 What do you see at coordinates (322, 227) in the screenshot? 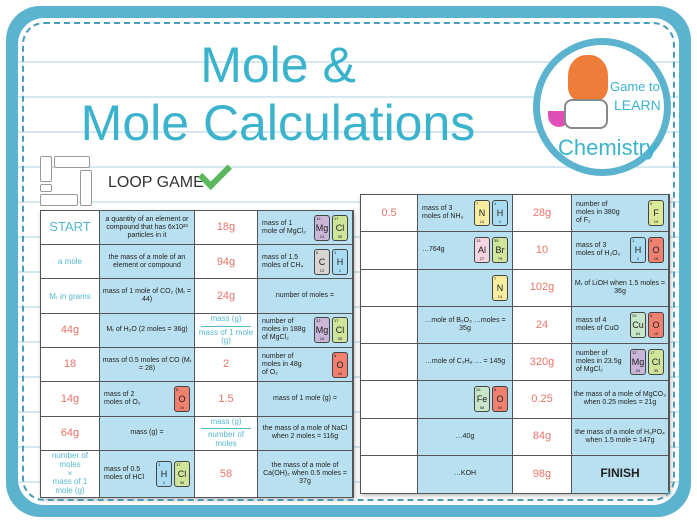
I see `element-symbol: Mg` at bounding box center [322, 227].